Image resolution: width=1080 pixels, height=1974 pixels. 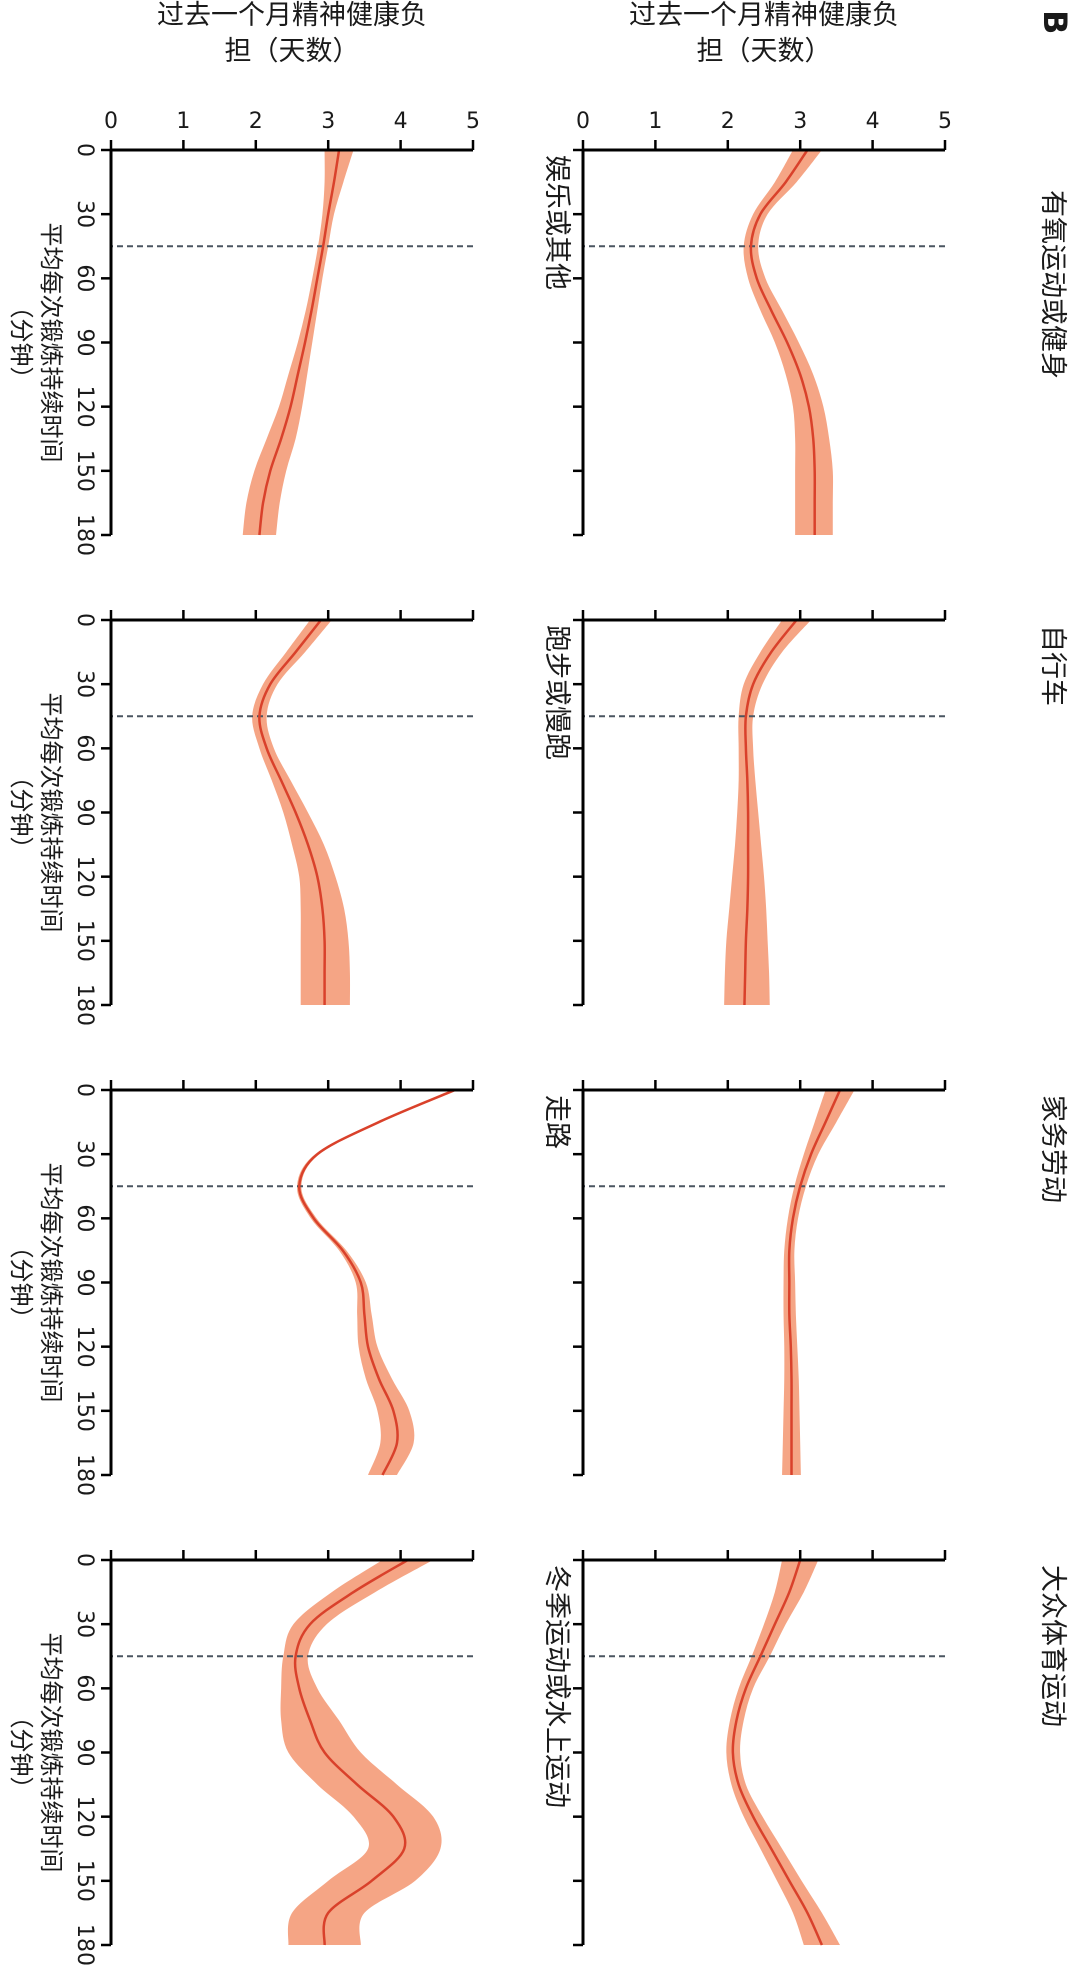 What do you see at coordinates (556, 692) in the screenshot?
I see `panel-title: 跑步或慢跑` at bounding box center [556, 692].